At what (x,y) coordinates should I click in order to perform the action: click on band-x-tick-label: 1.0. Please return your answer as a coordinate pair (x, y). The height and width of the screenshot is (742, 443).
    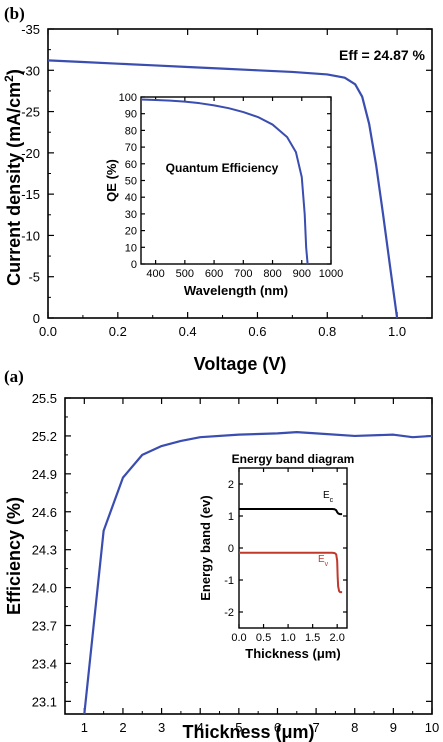
    Looking at the image, I should click on (287, 638).